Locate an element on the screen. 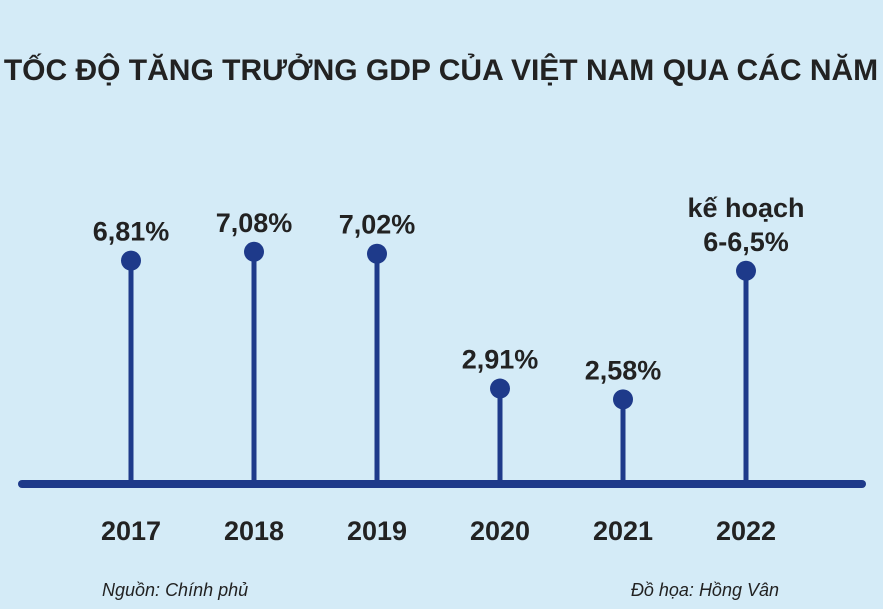 The width and height of the screenshot is (883, 609). value-label-2022-1: kế hoạch is located at coordinates (745, 208).